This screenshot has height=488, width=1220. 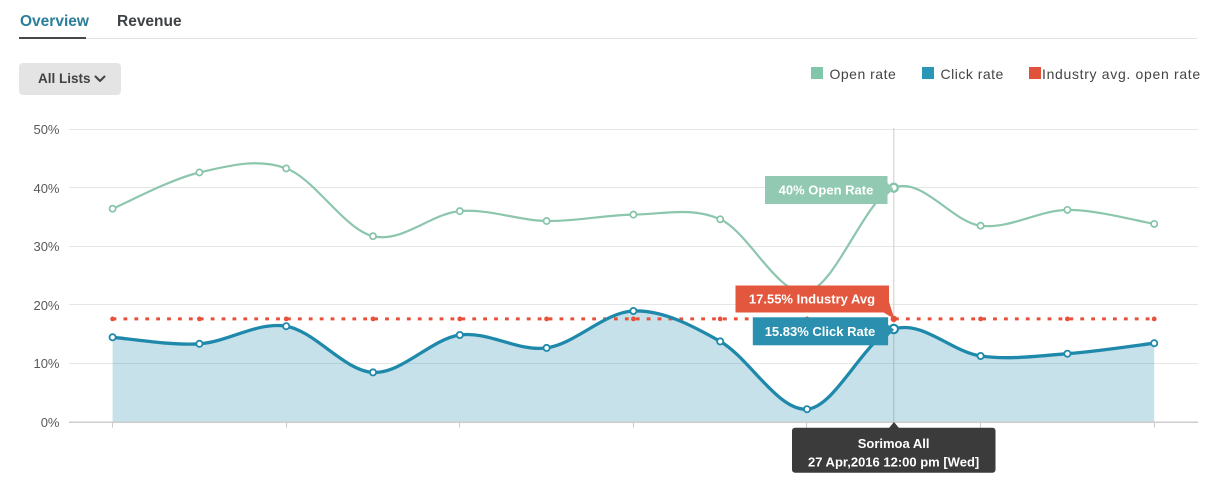 What do you see at coordinates (893, 462) in the screenshot?
I see `svg-text: 27 Apr,2016 12:00 pm [Wed]` at bounding box center [893, 462].